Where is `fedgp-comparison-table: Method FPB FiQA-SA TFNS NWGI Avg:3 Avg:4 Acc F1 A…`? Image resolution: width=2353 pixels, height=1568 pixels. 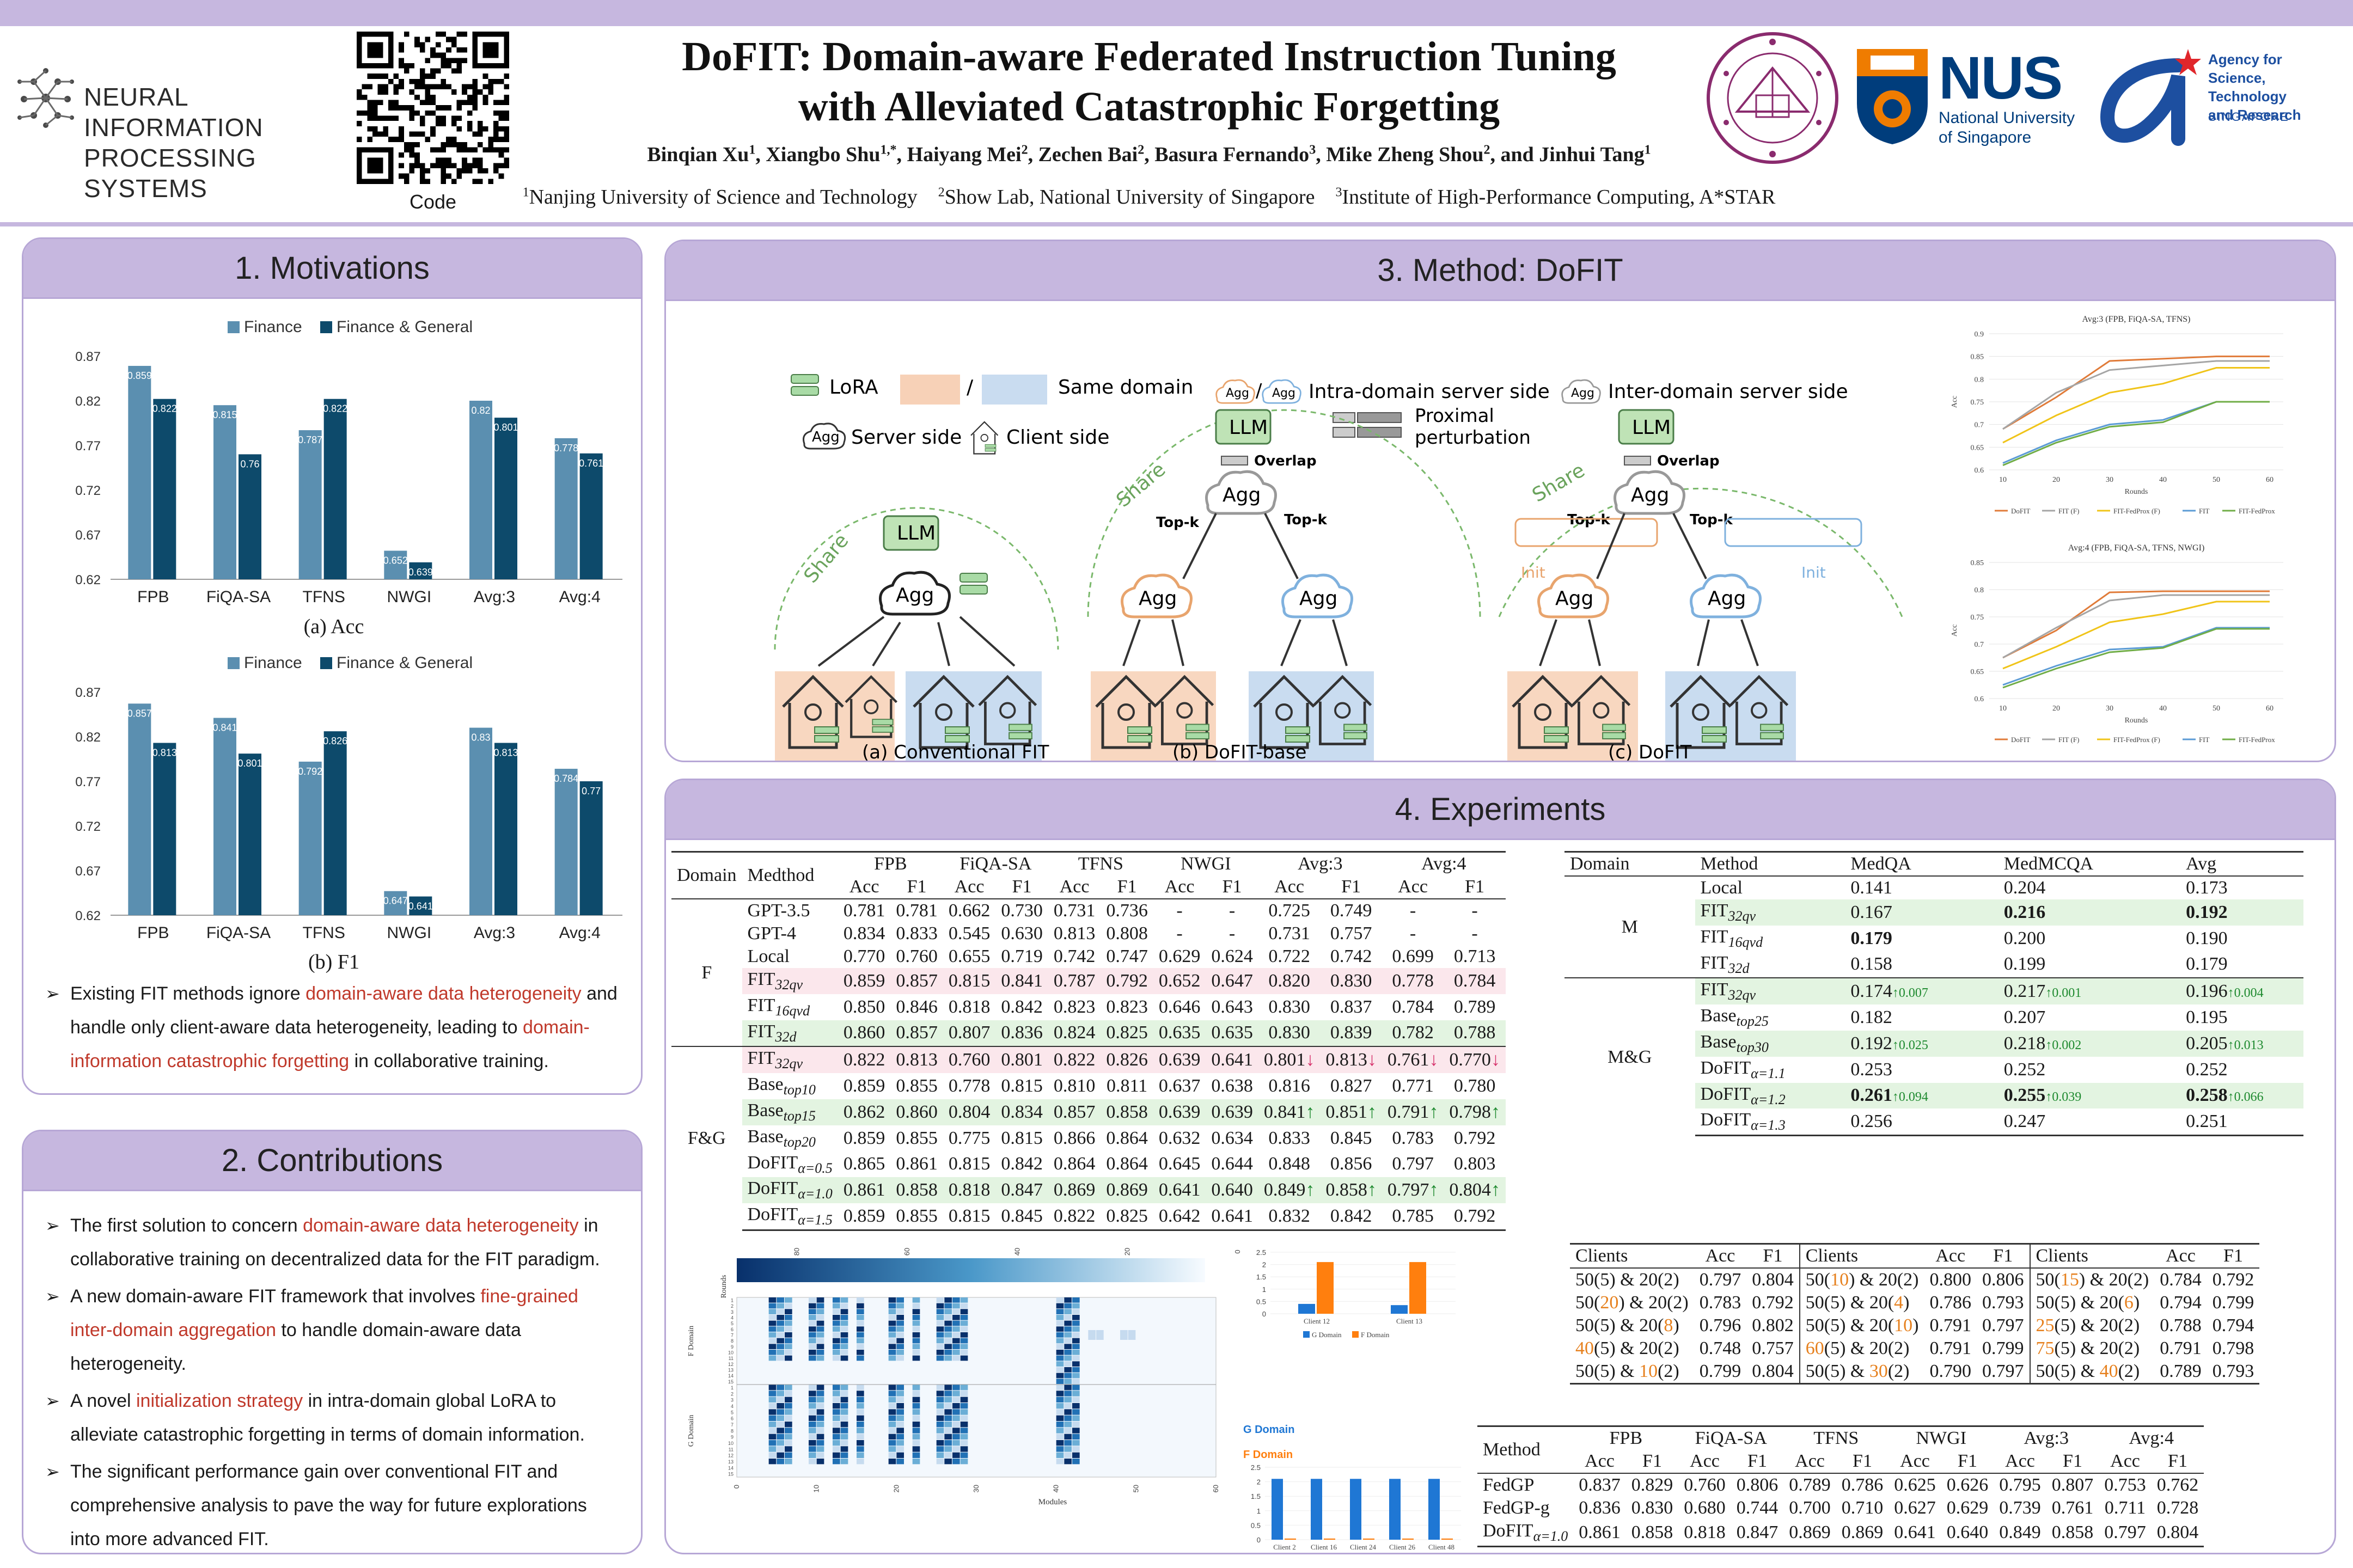 fedgp-comparison-table: Method FPB FiQA-SA TFNS NWGI Avg:3 Avg:4 Acc F1 A… is located at coordinates (1840, 1486).